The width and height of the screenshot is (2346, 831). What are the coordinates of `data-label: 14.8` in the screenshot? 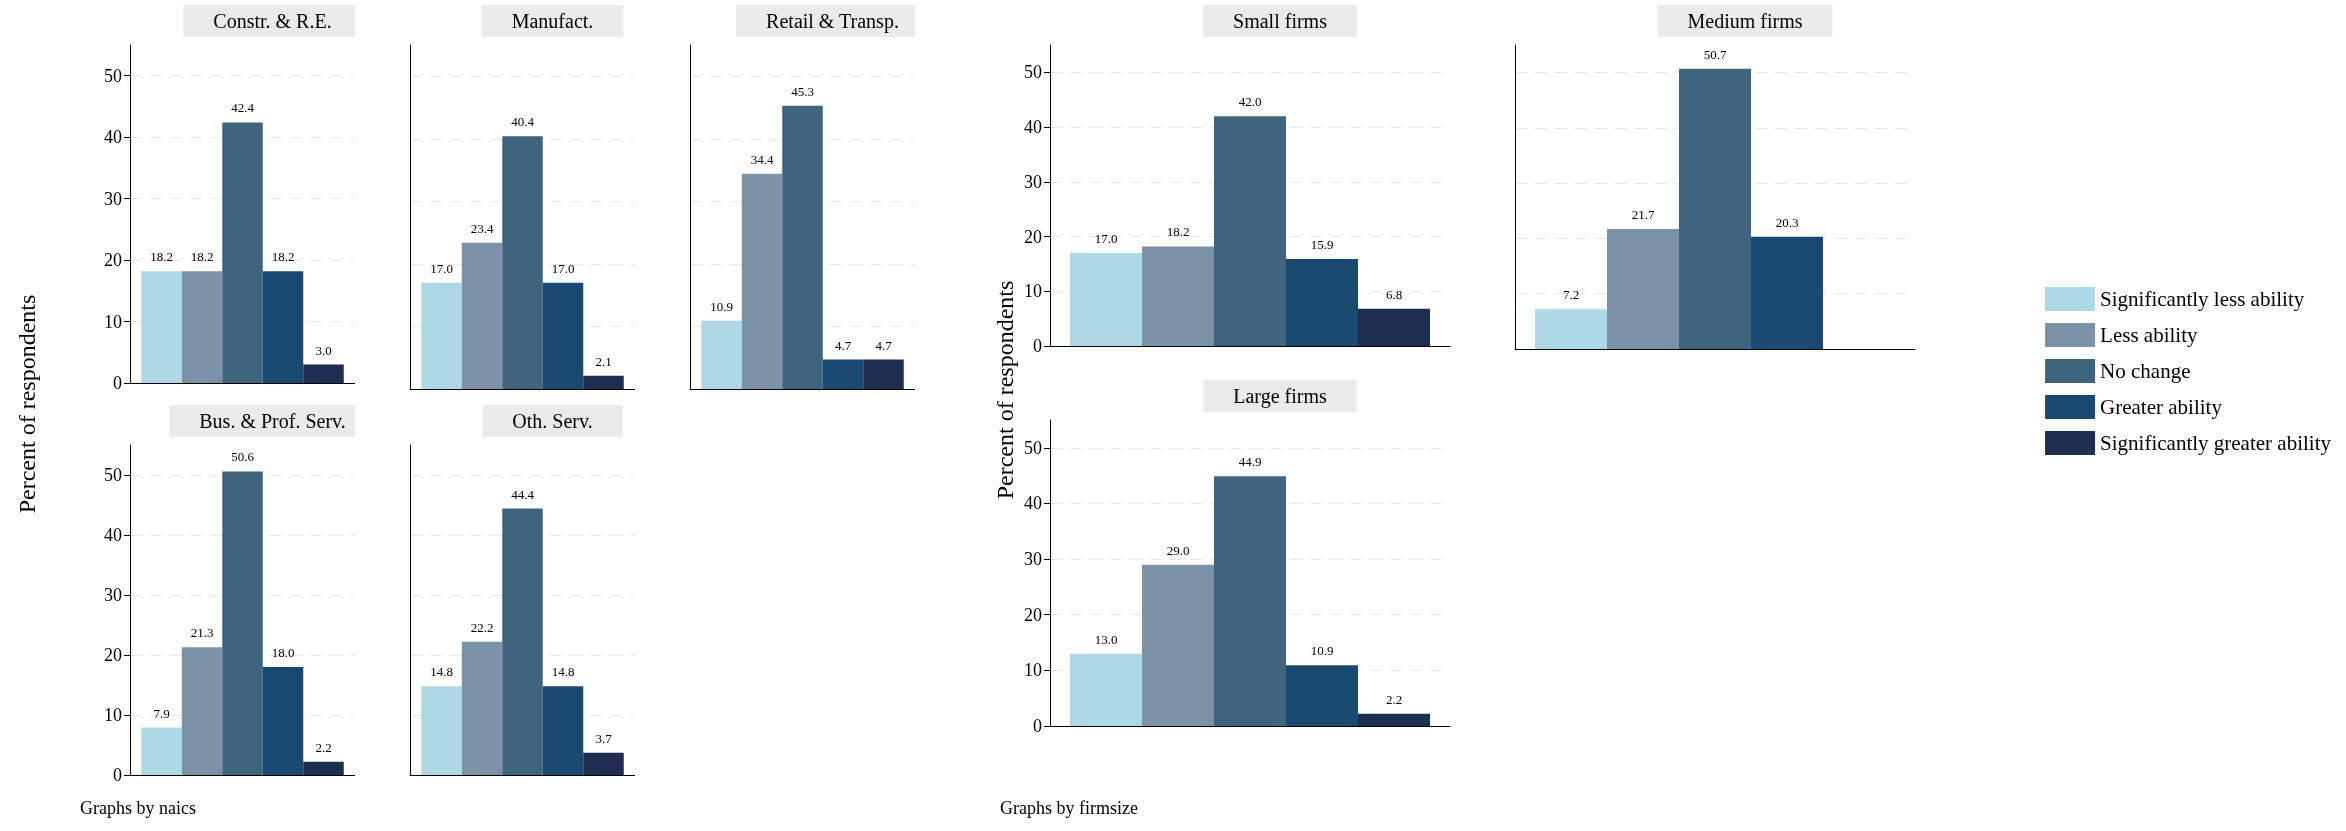 It's located at (441, 672).